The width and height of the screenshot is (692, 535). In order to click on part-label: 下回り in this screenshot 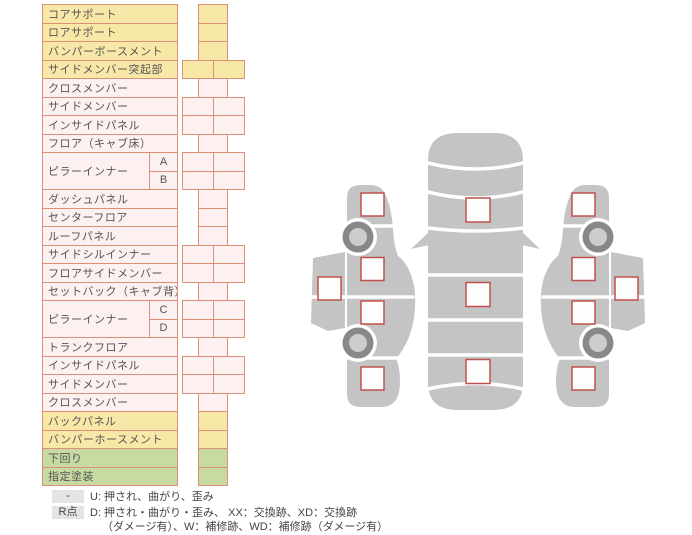, I will do `click(110, 458)`.